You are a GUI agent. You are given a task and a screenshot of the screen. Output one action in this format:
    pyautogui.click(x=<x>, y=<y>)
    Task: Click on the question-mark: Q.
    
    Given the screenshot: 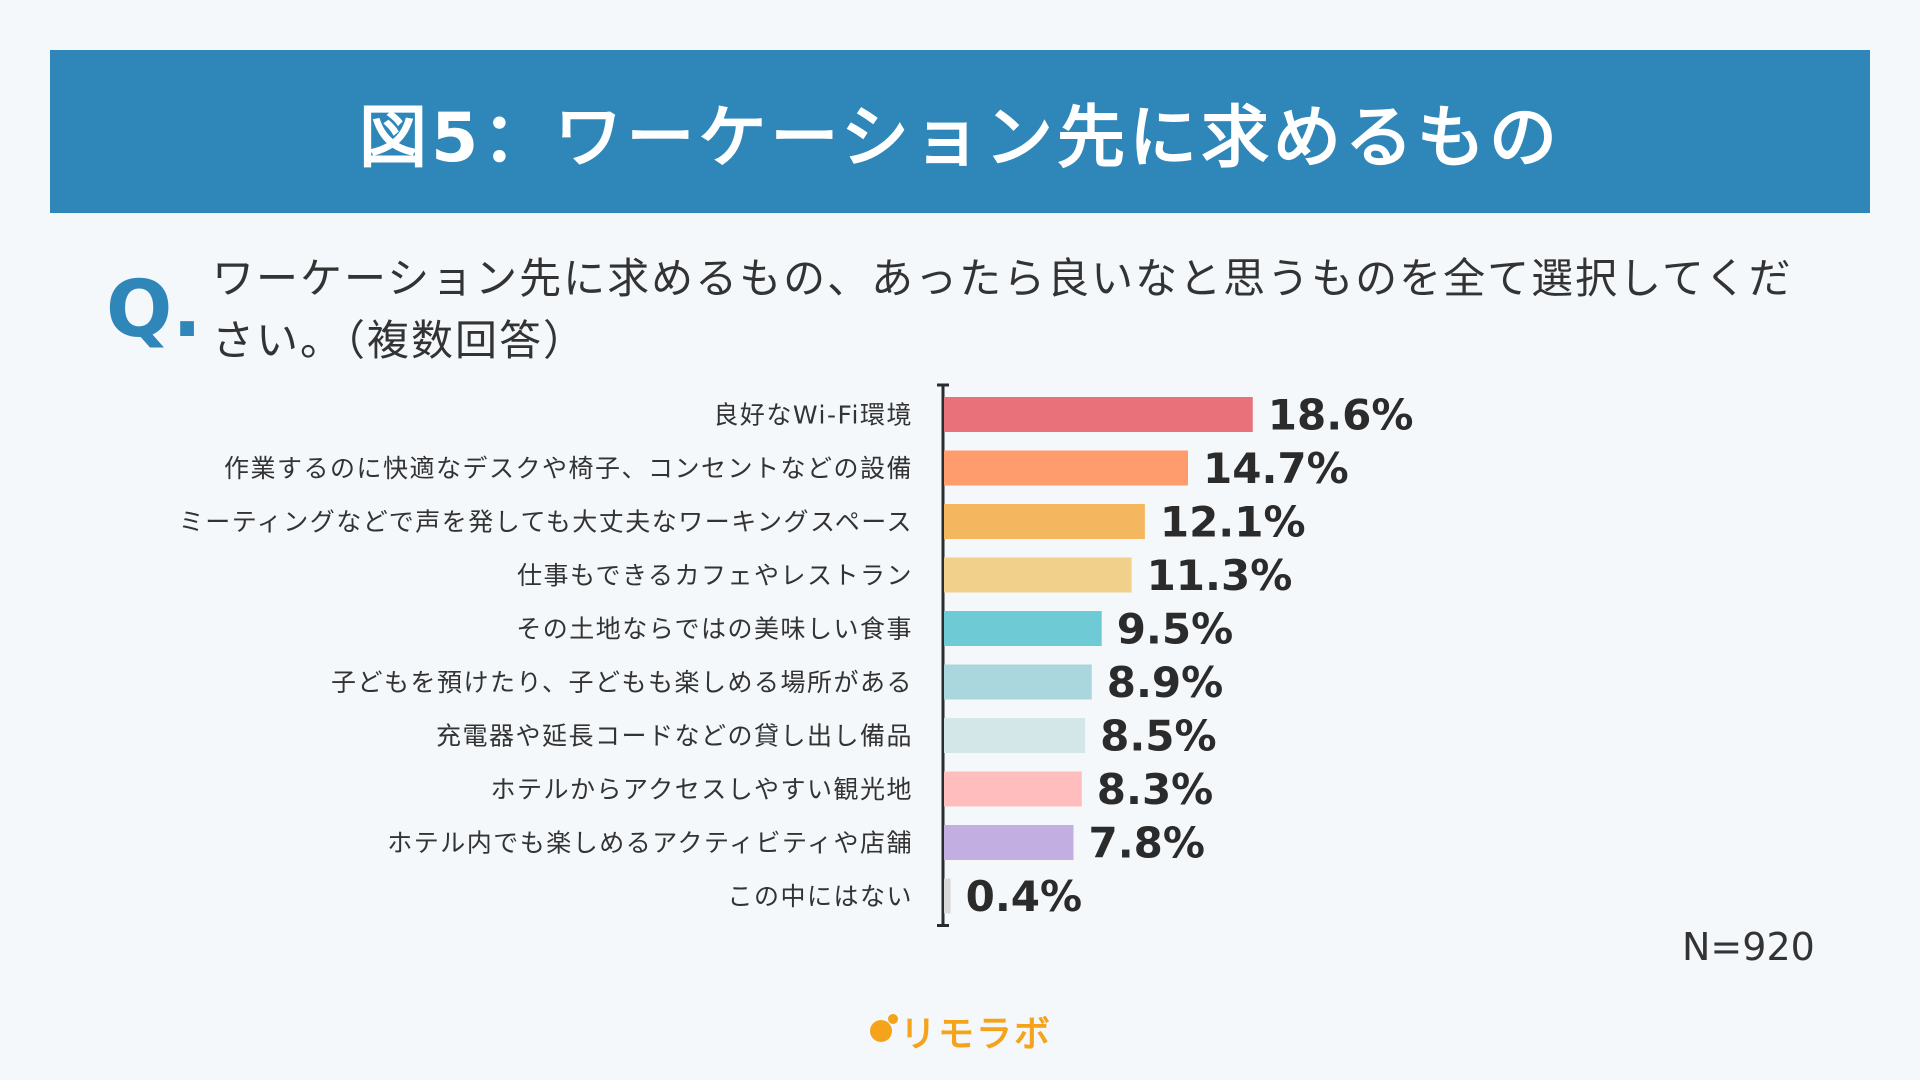 What is the action you would take?
    pyautogui.click(x=154, y=310)
    